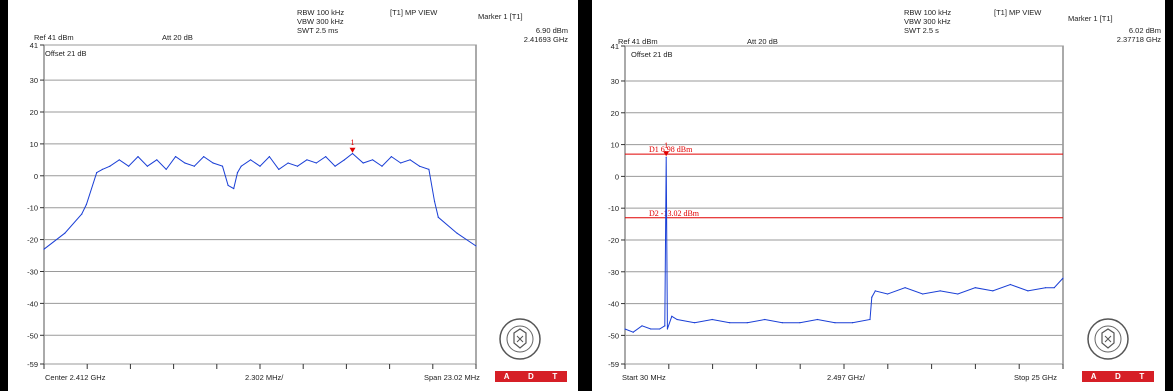  I want to click on offset-label: Offset 21 dB, so click(66, 53).